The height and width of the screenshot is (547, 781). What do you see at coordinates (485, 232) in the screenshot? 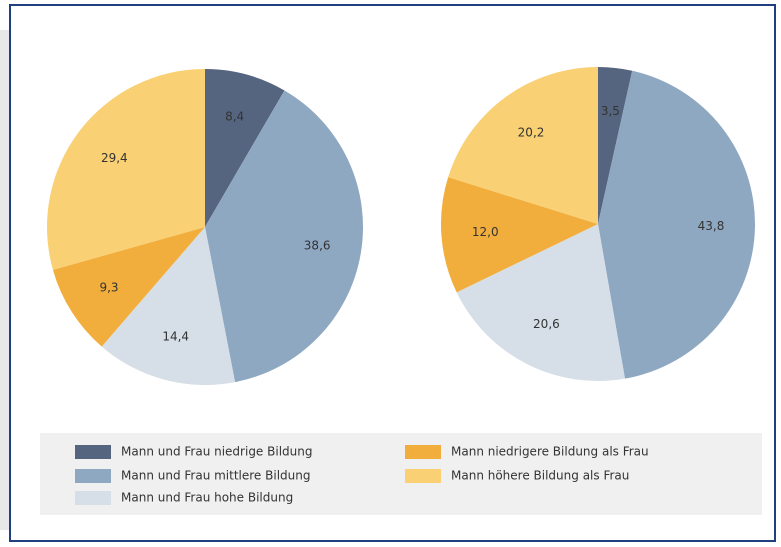
I see `slice-label: 12,0` at bounding box center [485, 232].